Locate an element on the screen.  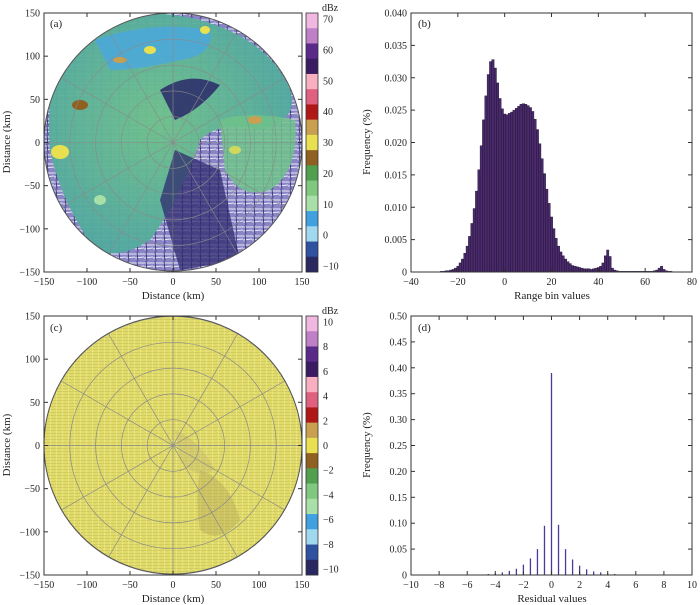
x-tick-label: 40 is located at coordinates (598, 282).